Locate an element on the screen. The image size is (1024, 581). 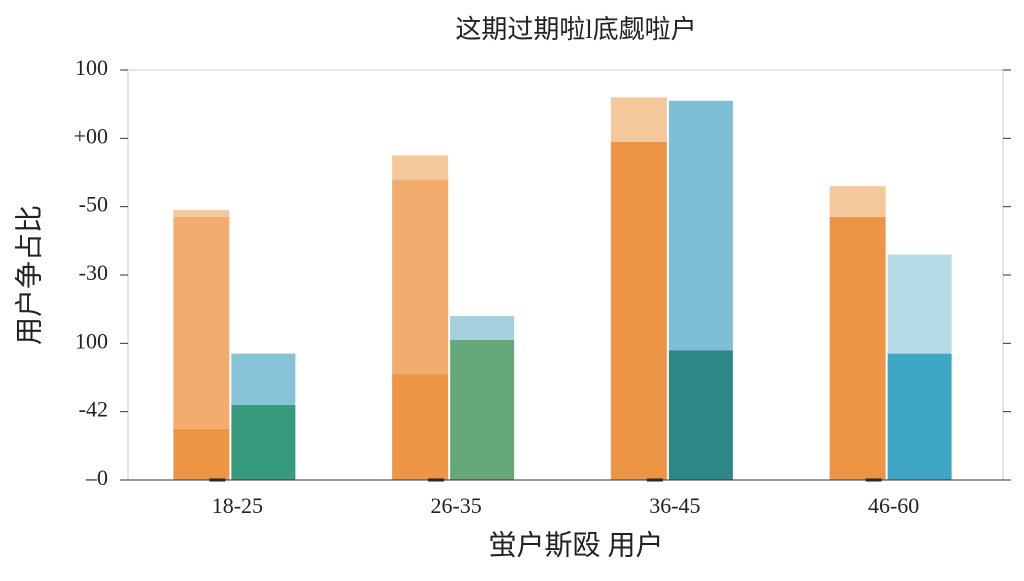
y-axis-label: 用户争占比 is located at coordinates (29, 275).